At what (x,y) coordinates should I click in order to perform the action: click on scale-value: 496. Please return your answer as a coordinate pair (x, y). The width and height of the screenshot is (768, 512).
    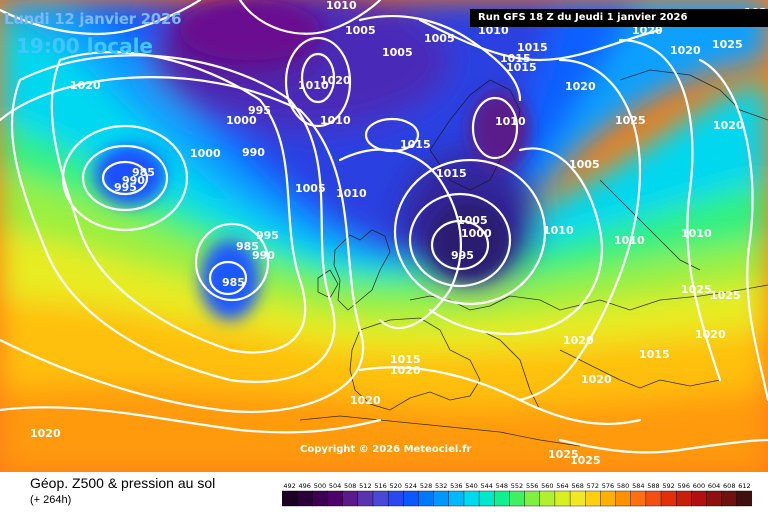
    Looking at the image, I should click on (305, 486).